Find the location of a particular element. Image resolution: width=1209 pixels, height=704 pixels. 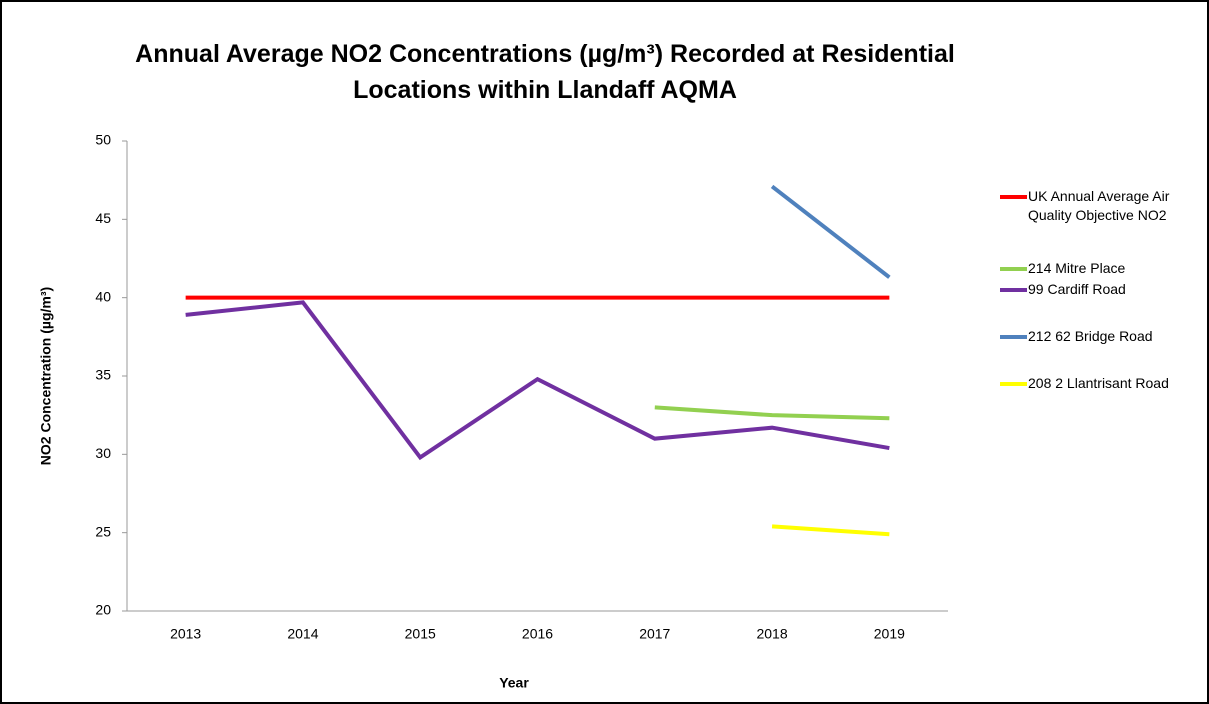

y-tick-label: 45 is located at coordinates (103, 218).